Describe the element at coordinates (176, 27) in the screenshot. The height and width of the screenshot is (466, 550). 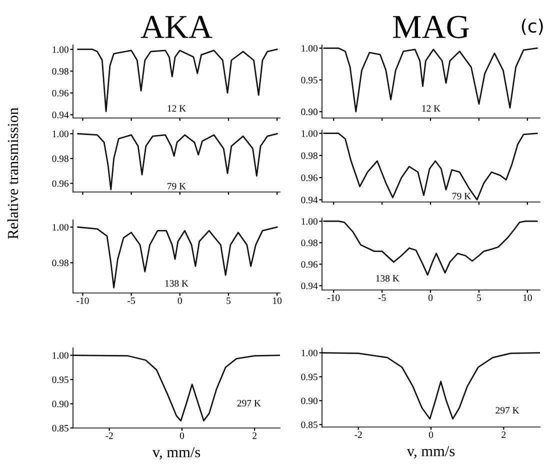
I see `chart-title: AKA` at that location.